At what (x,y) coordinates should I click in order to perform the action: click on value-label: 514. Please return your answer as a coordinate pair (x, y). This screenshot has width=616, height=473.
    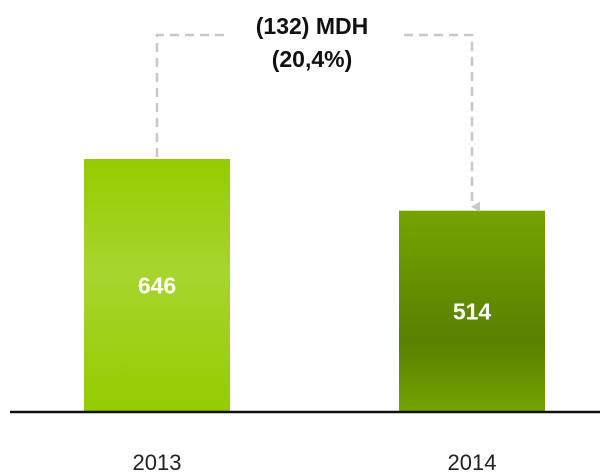
    Looking at the image, I should click on (472, 311).